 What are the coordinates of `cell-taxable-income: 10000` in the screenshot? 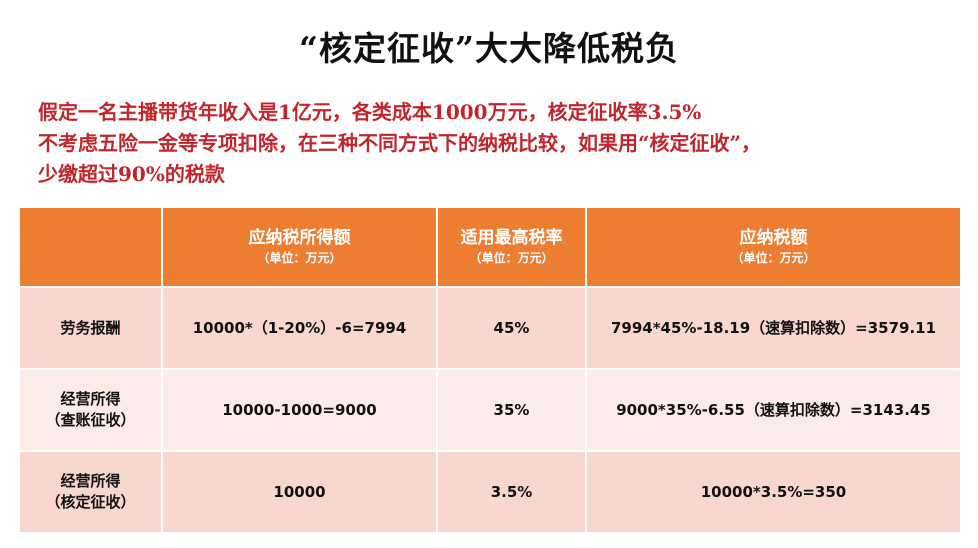 It's located at (299, 492).